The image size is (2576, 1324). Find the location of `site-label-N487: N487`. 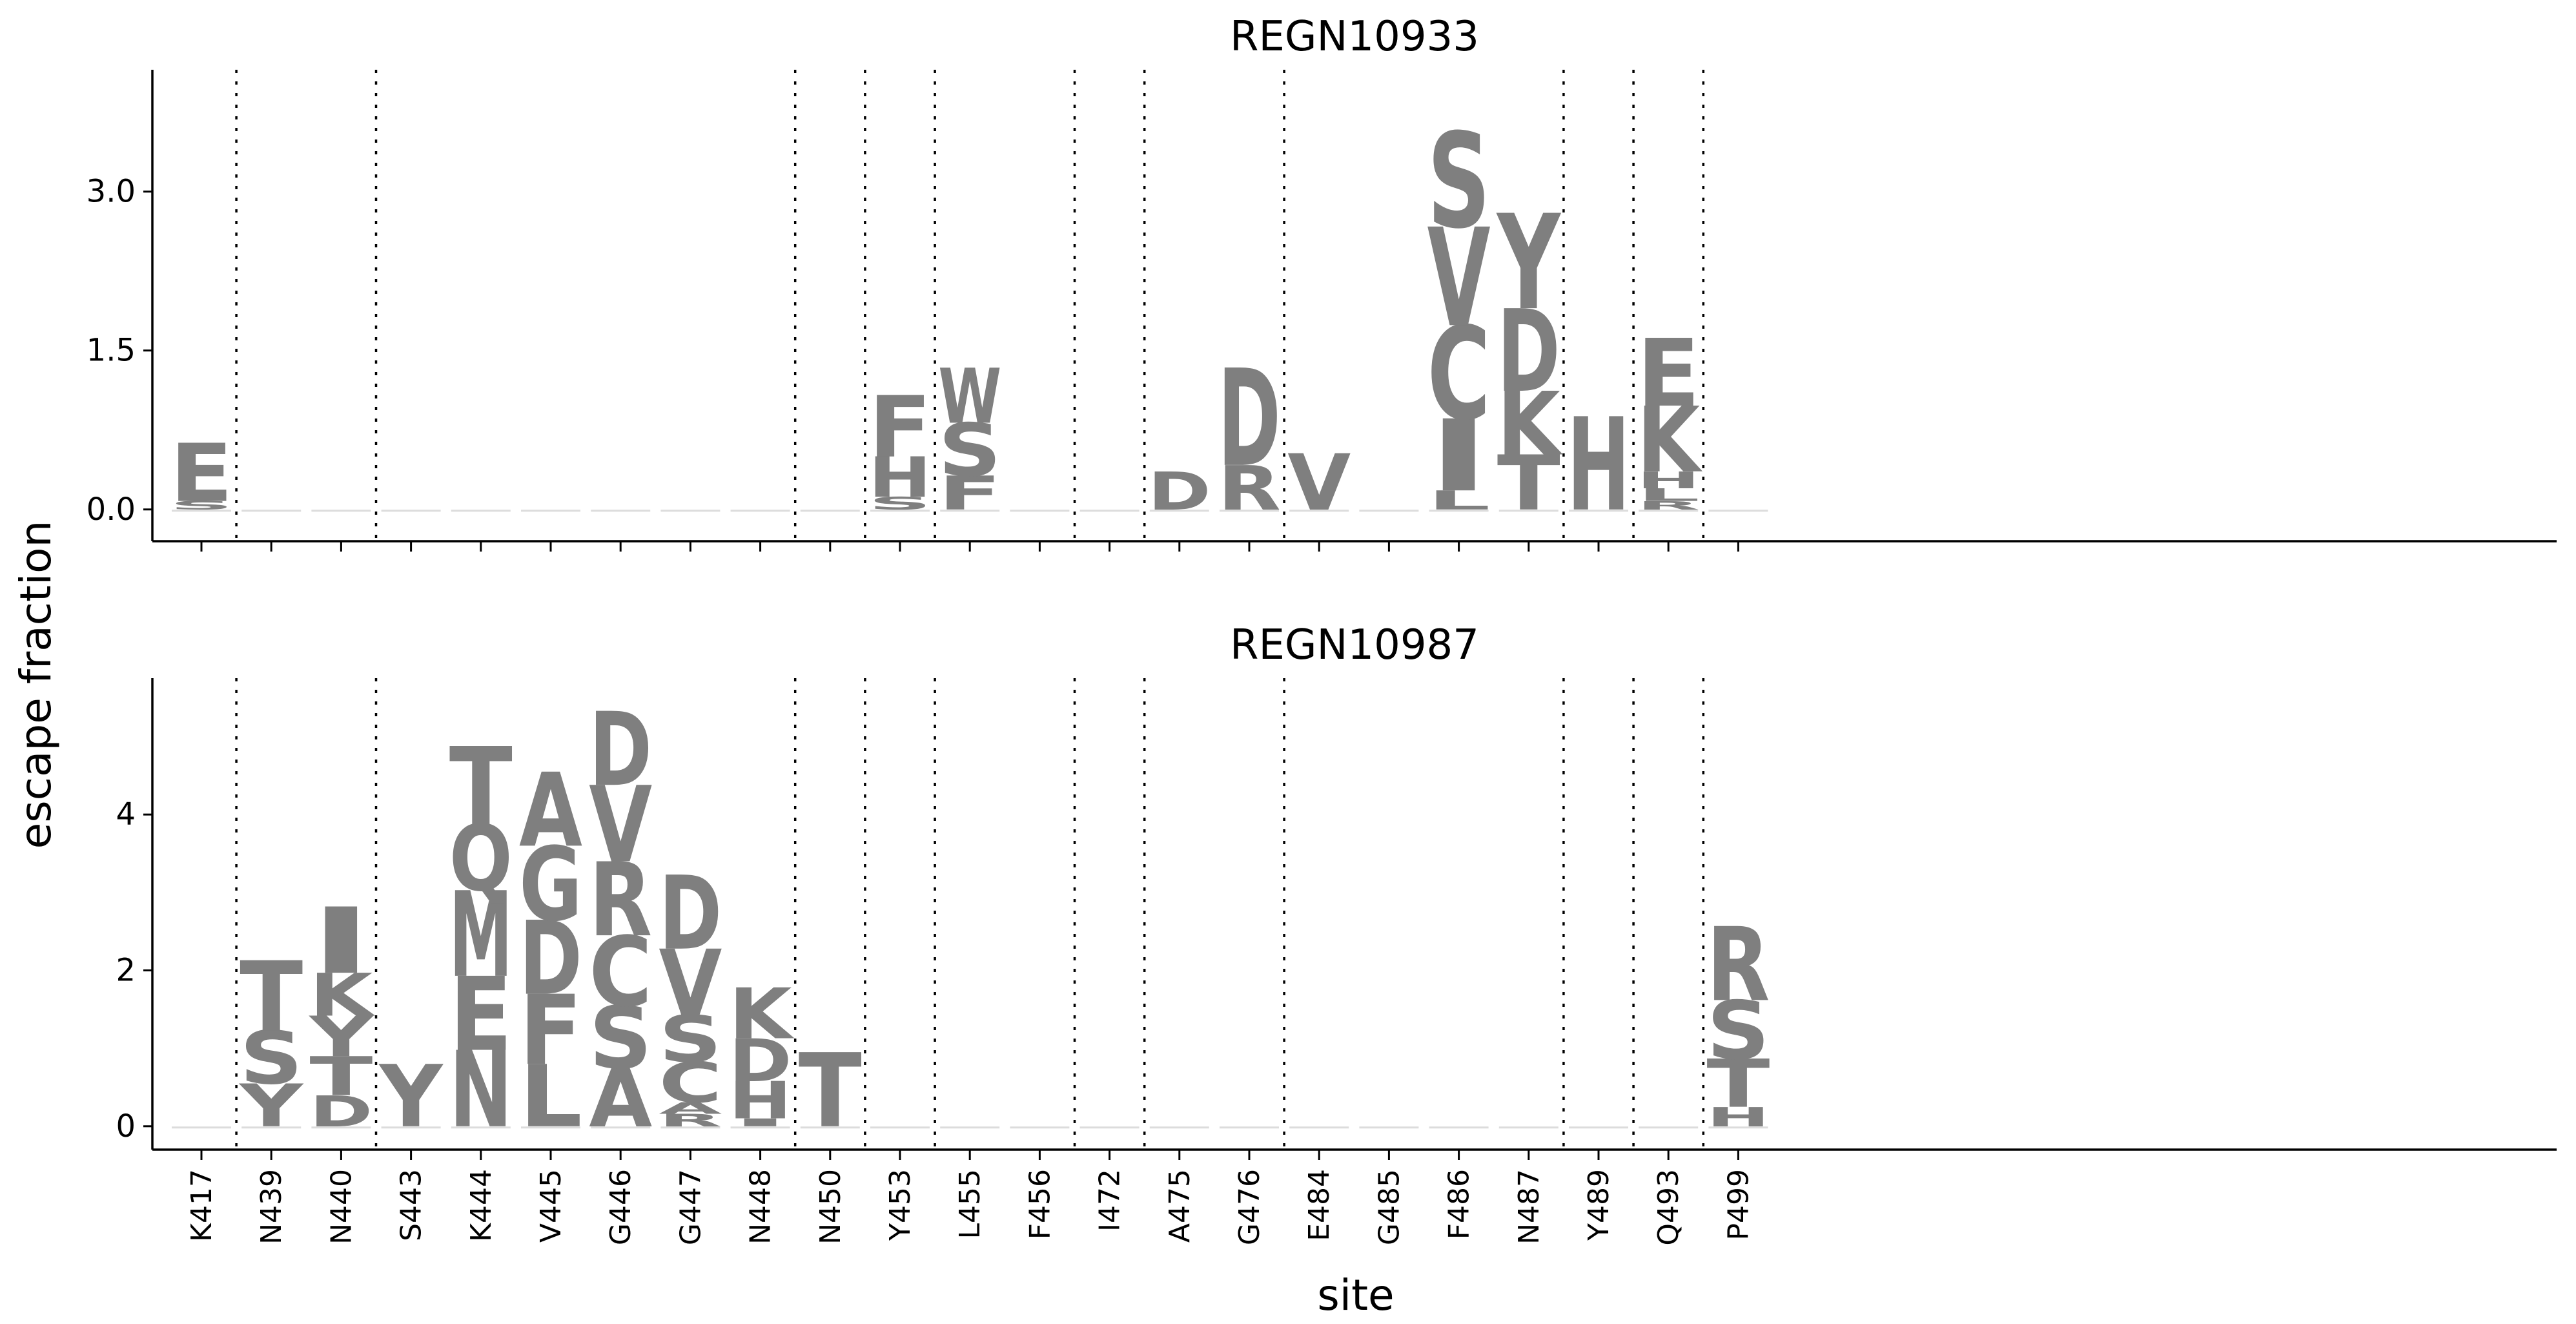

site-label-N487: N487 is located at coordinates (1529, 1207).